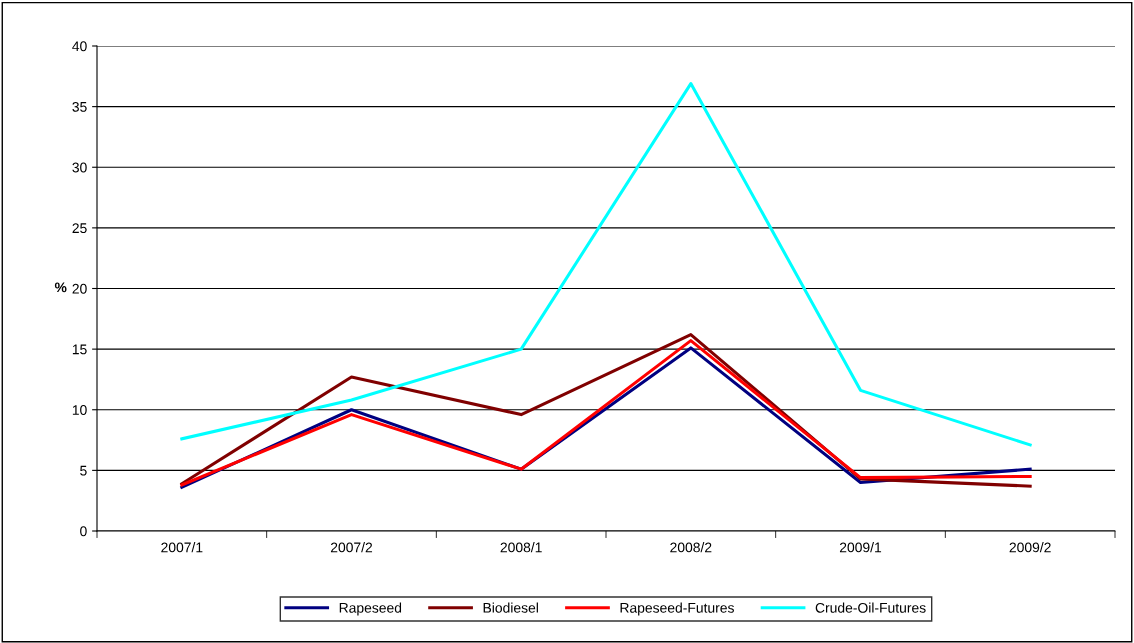  What do you see at coordinates (677, 609) in the screenshot?
I see `legend-label: Rapeseed-Futures` at bounding box center [677, 609].